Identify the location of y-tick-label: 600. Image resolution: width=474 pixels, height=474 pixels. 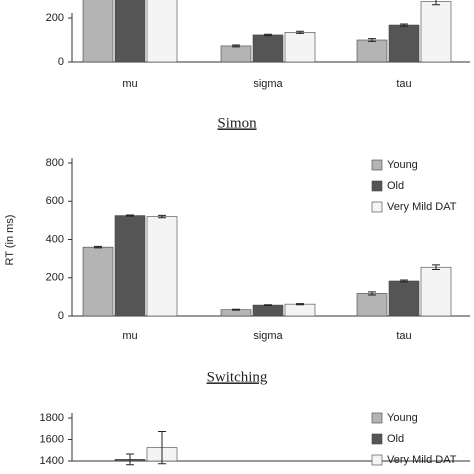
(55, 201).